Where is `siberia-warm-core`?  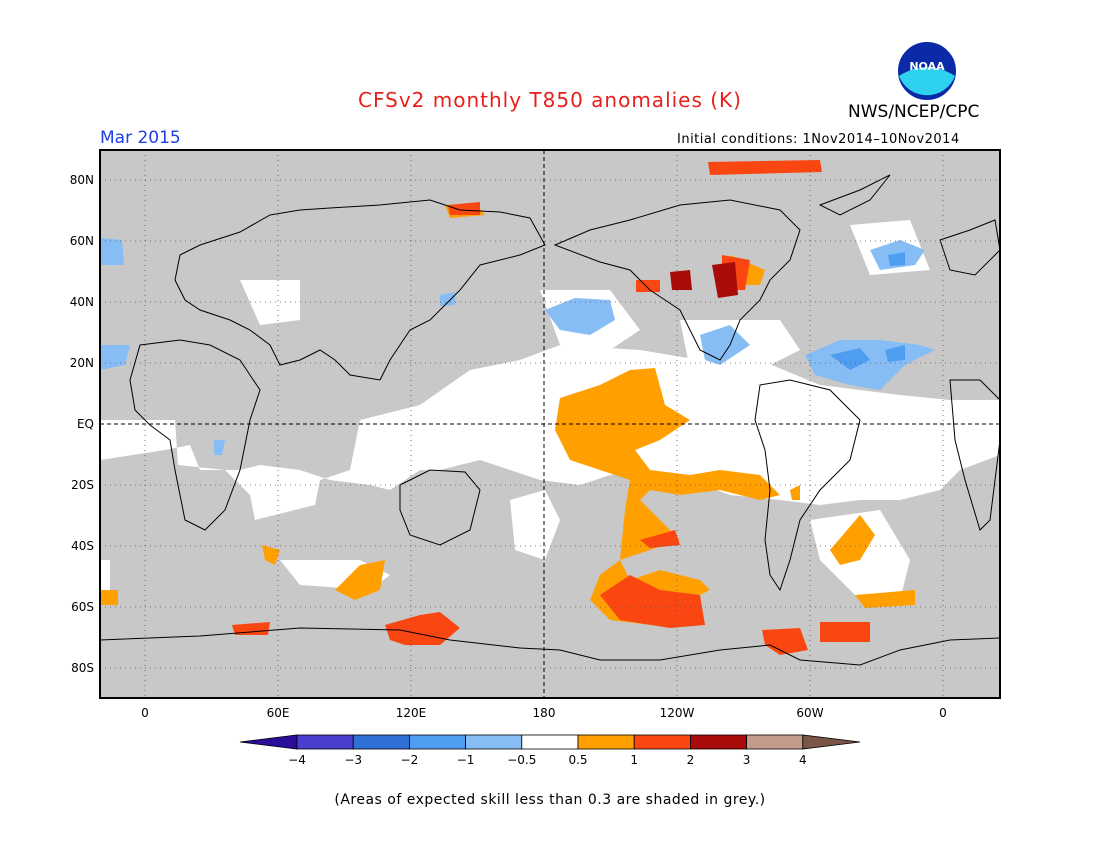
siberia-warm-core is located at coordinates (464, 208).